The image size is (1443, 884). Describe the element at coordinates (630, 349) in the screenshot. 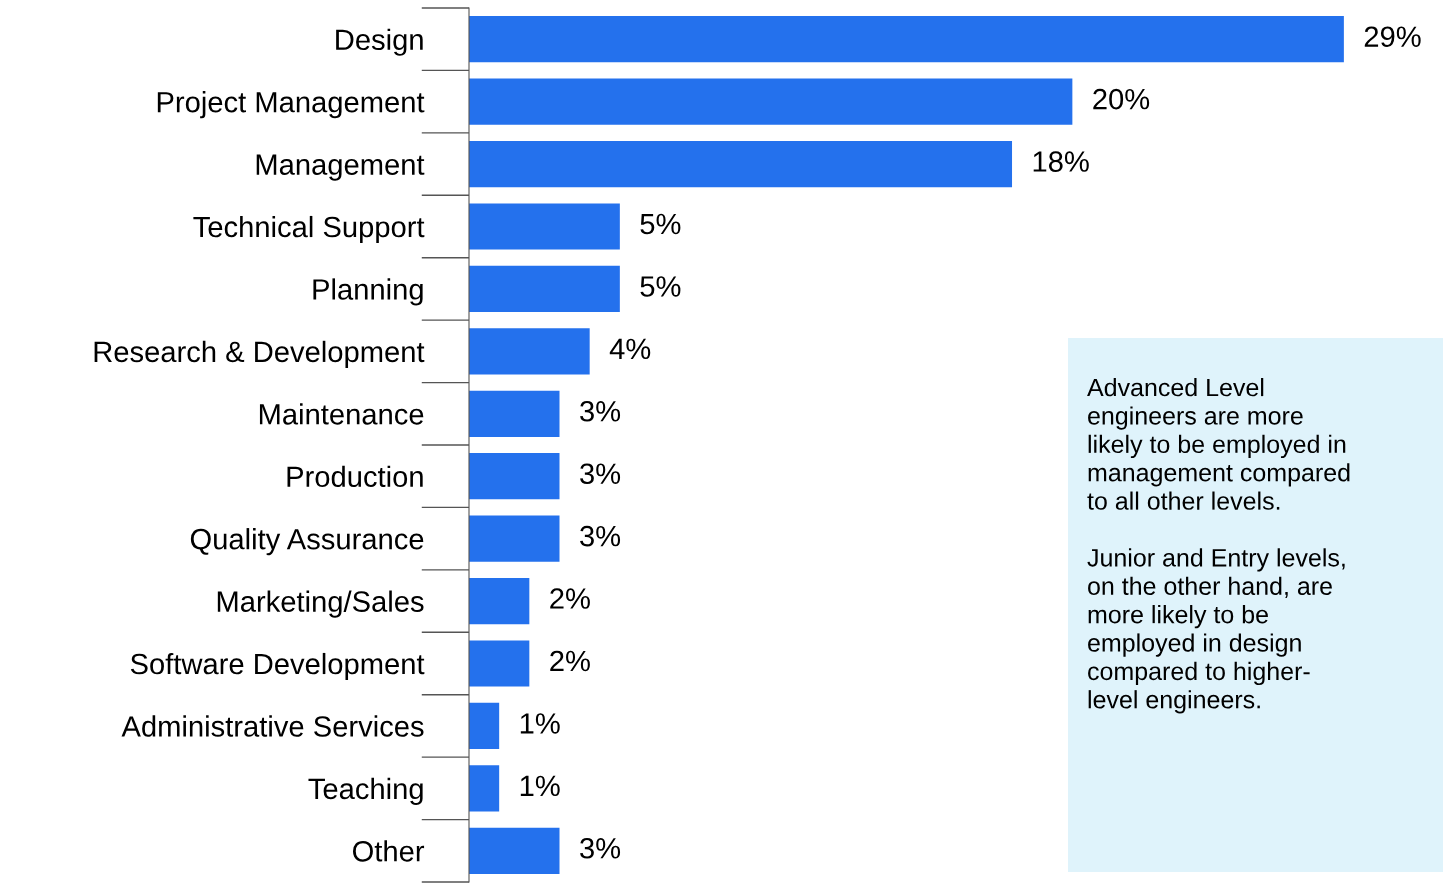

I see `data-label: 4%` at that location.